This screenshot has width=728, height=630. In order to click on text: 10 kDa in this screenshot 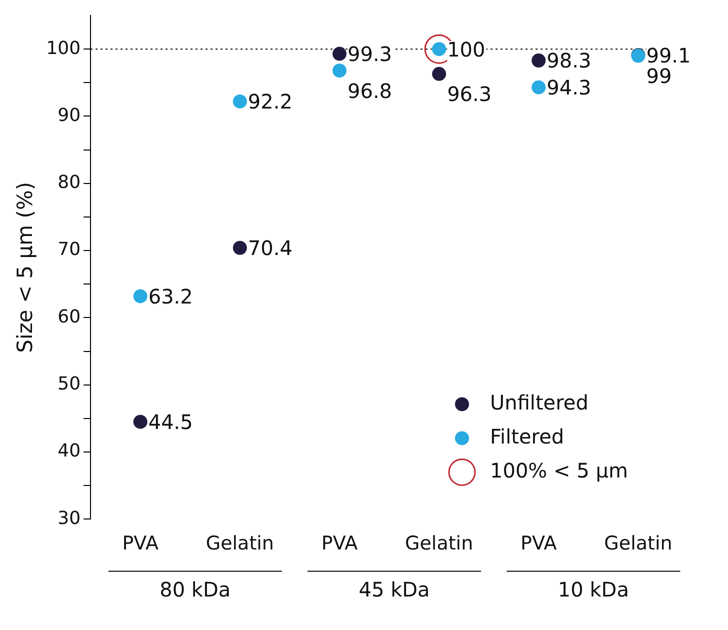, I will do `click(593, 589)`.